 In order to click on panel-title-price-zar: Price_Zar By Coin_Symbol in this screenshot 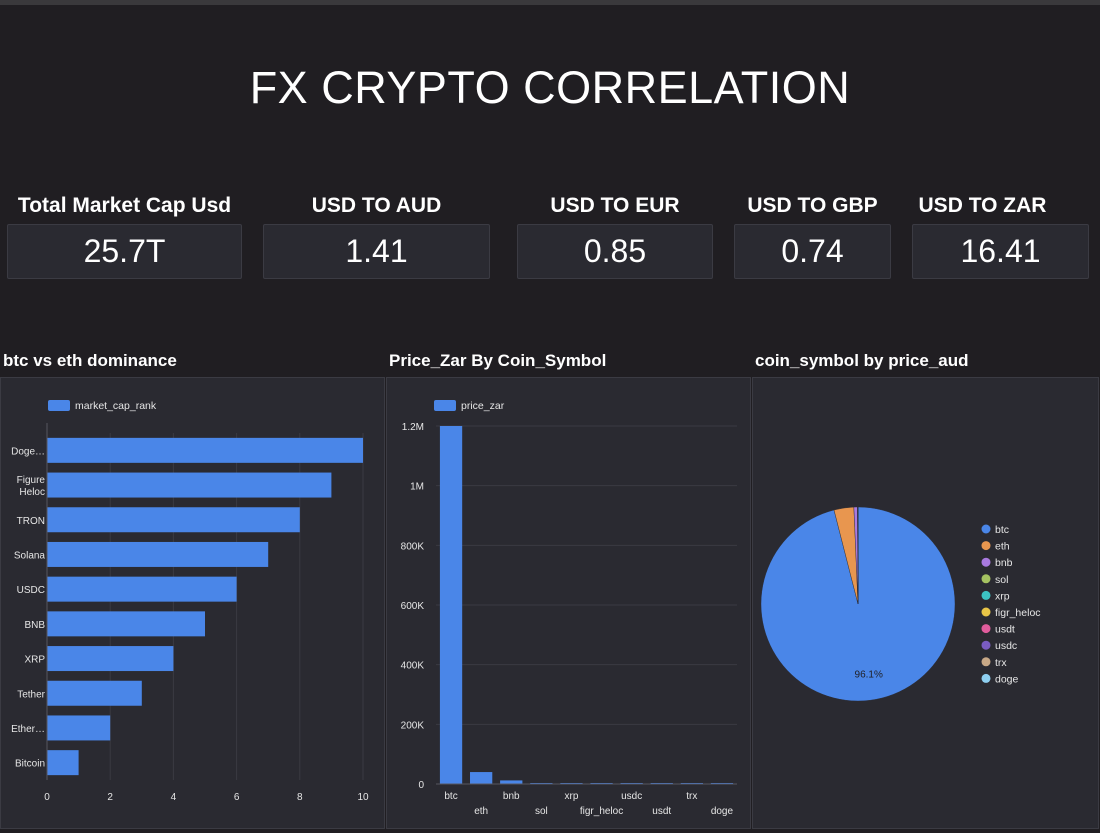, I will do `click(498, 360)`.